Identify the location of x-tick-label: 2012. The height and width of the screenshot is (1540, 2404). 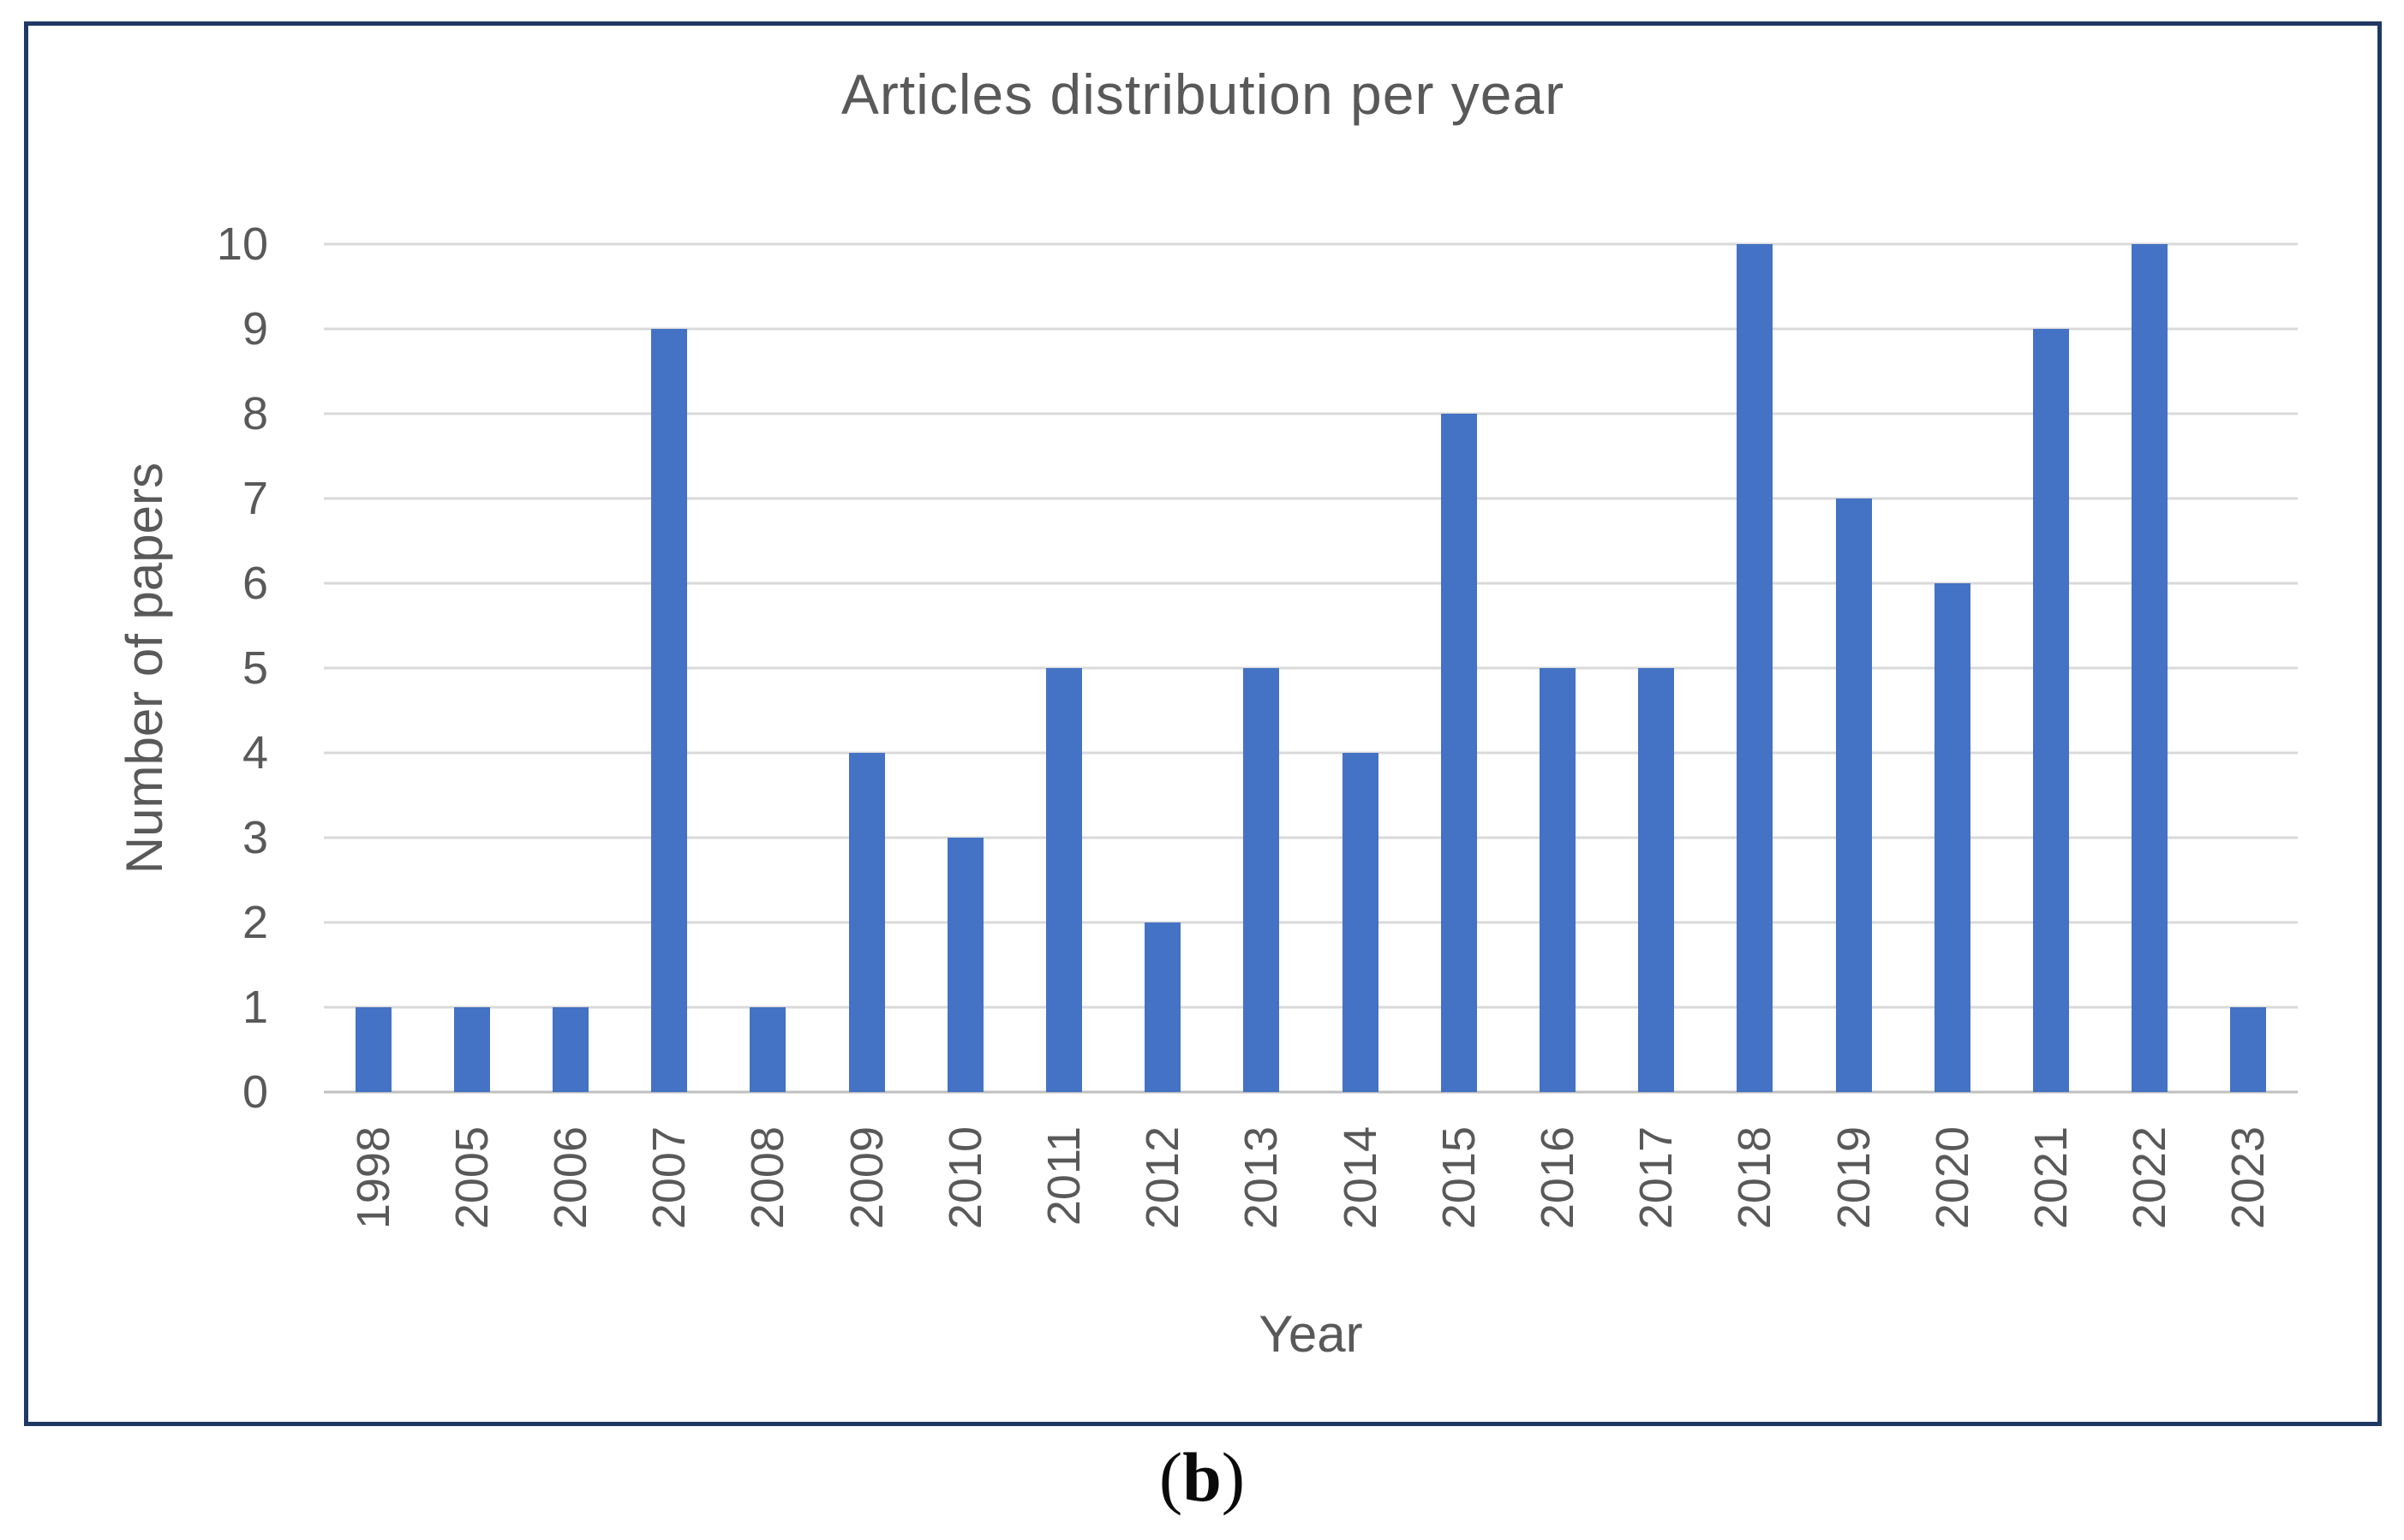
(1163, 1178).